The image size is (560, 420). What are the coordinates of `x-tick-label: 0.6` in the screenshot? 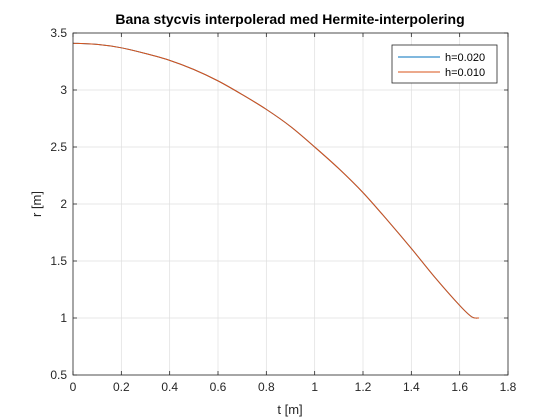 It's located at (218, 387).